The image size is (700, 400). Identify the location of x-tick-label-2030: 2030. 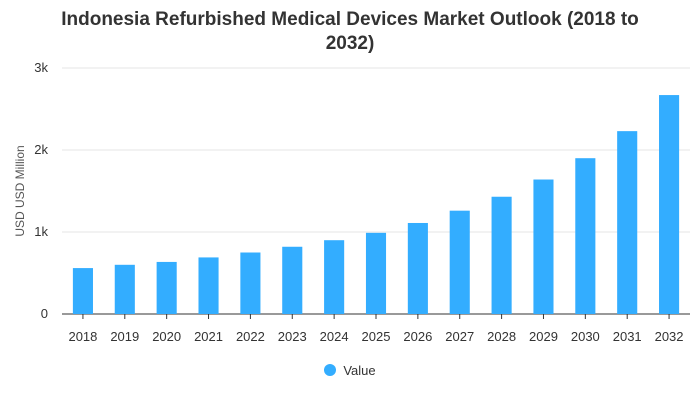
(585, 336).